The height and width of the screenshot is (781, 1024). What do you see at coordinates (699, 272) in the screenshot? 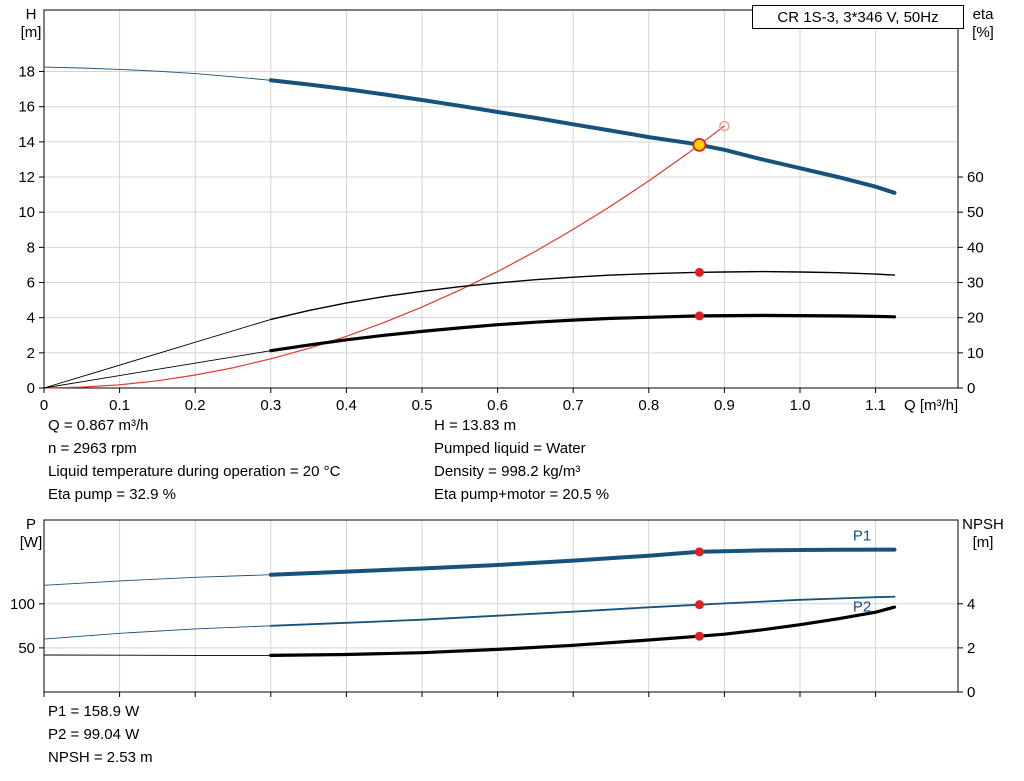
I see `eta-pump-duty-dot` at bounding box center [699, 272].